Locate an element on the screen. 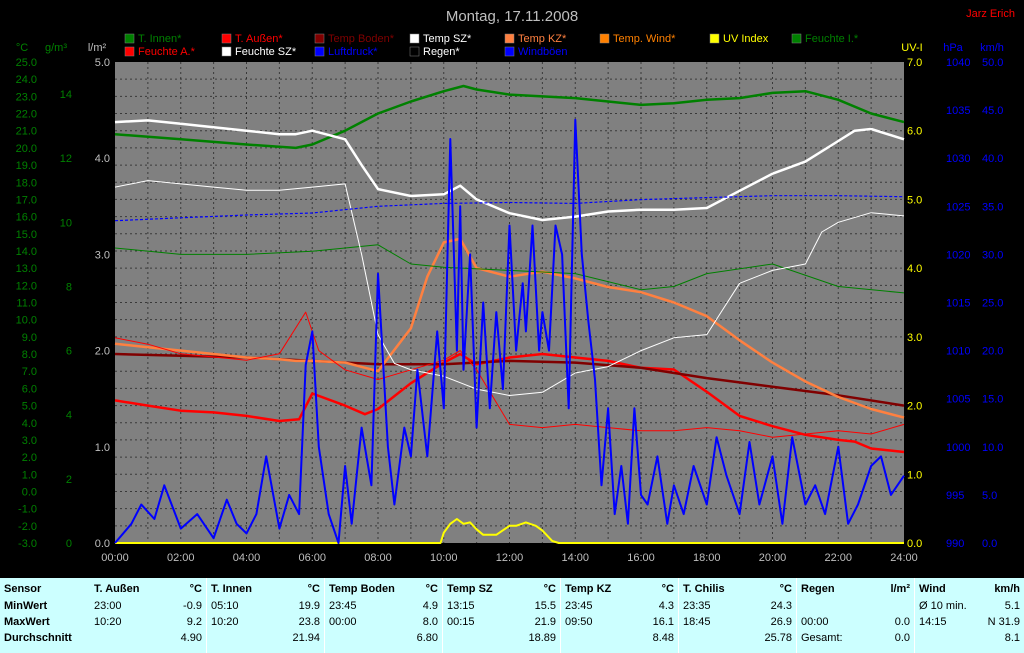 This screenshot has width=1024, height=653. stats-column: T. Chilis °C 23:35 24.3 18:45 26.9 25.78 is located at coordinates (737, 615).